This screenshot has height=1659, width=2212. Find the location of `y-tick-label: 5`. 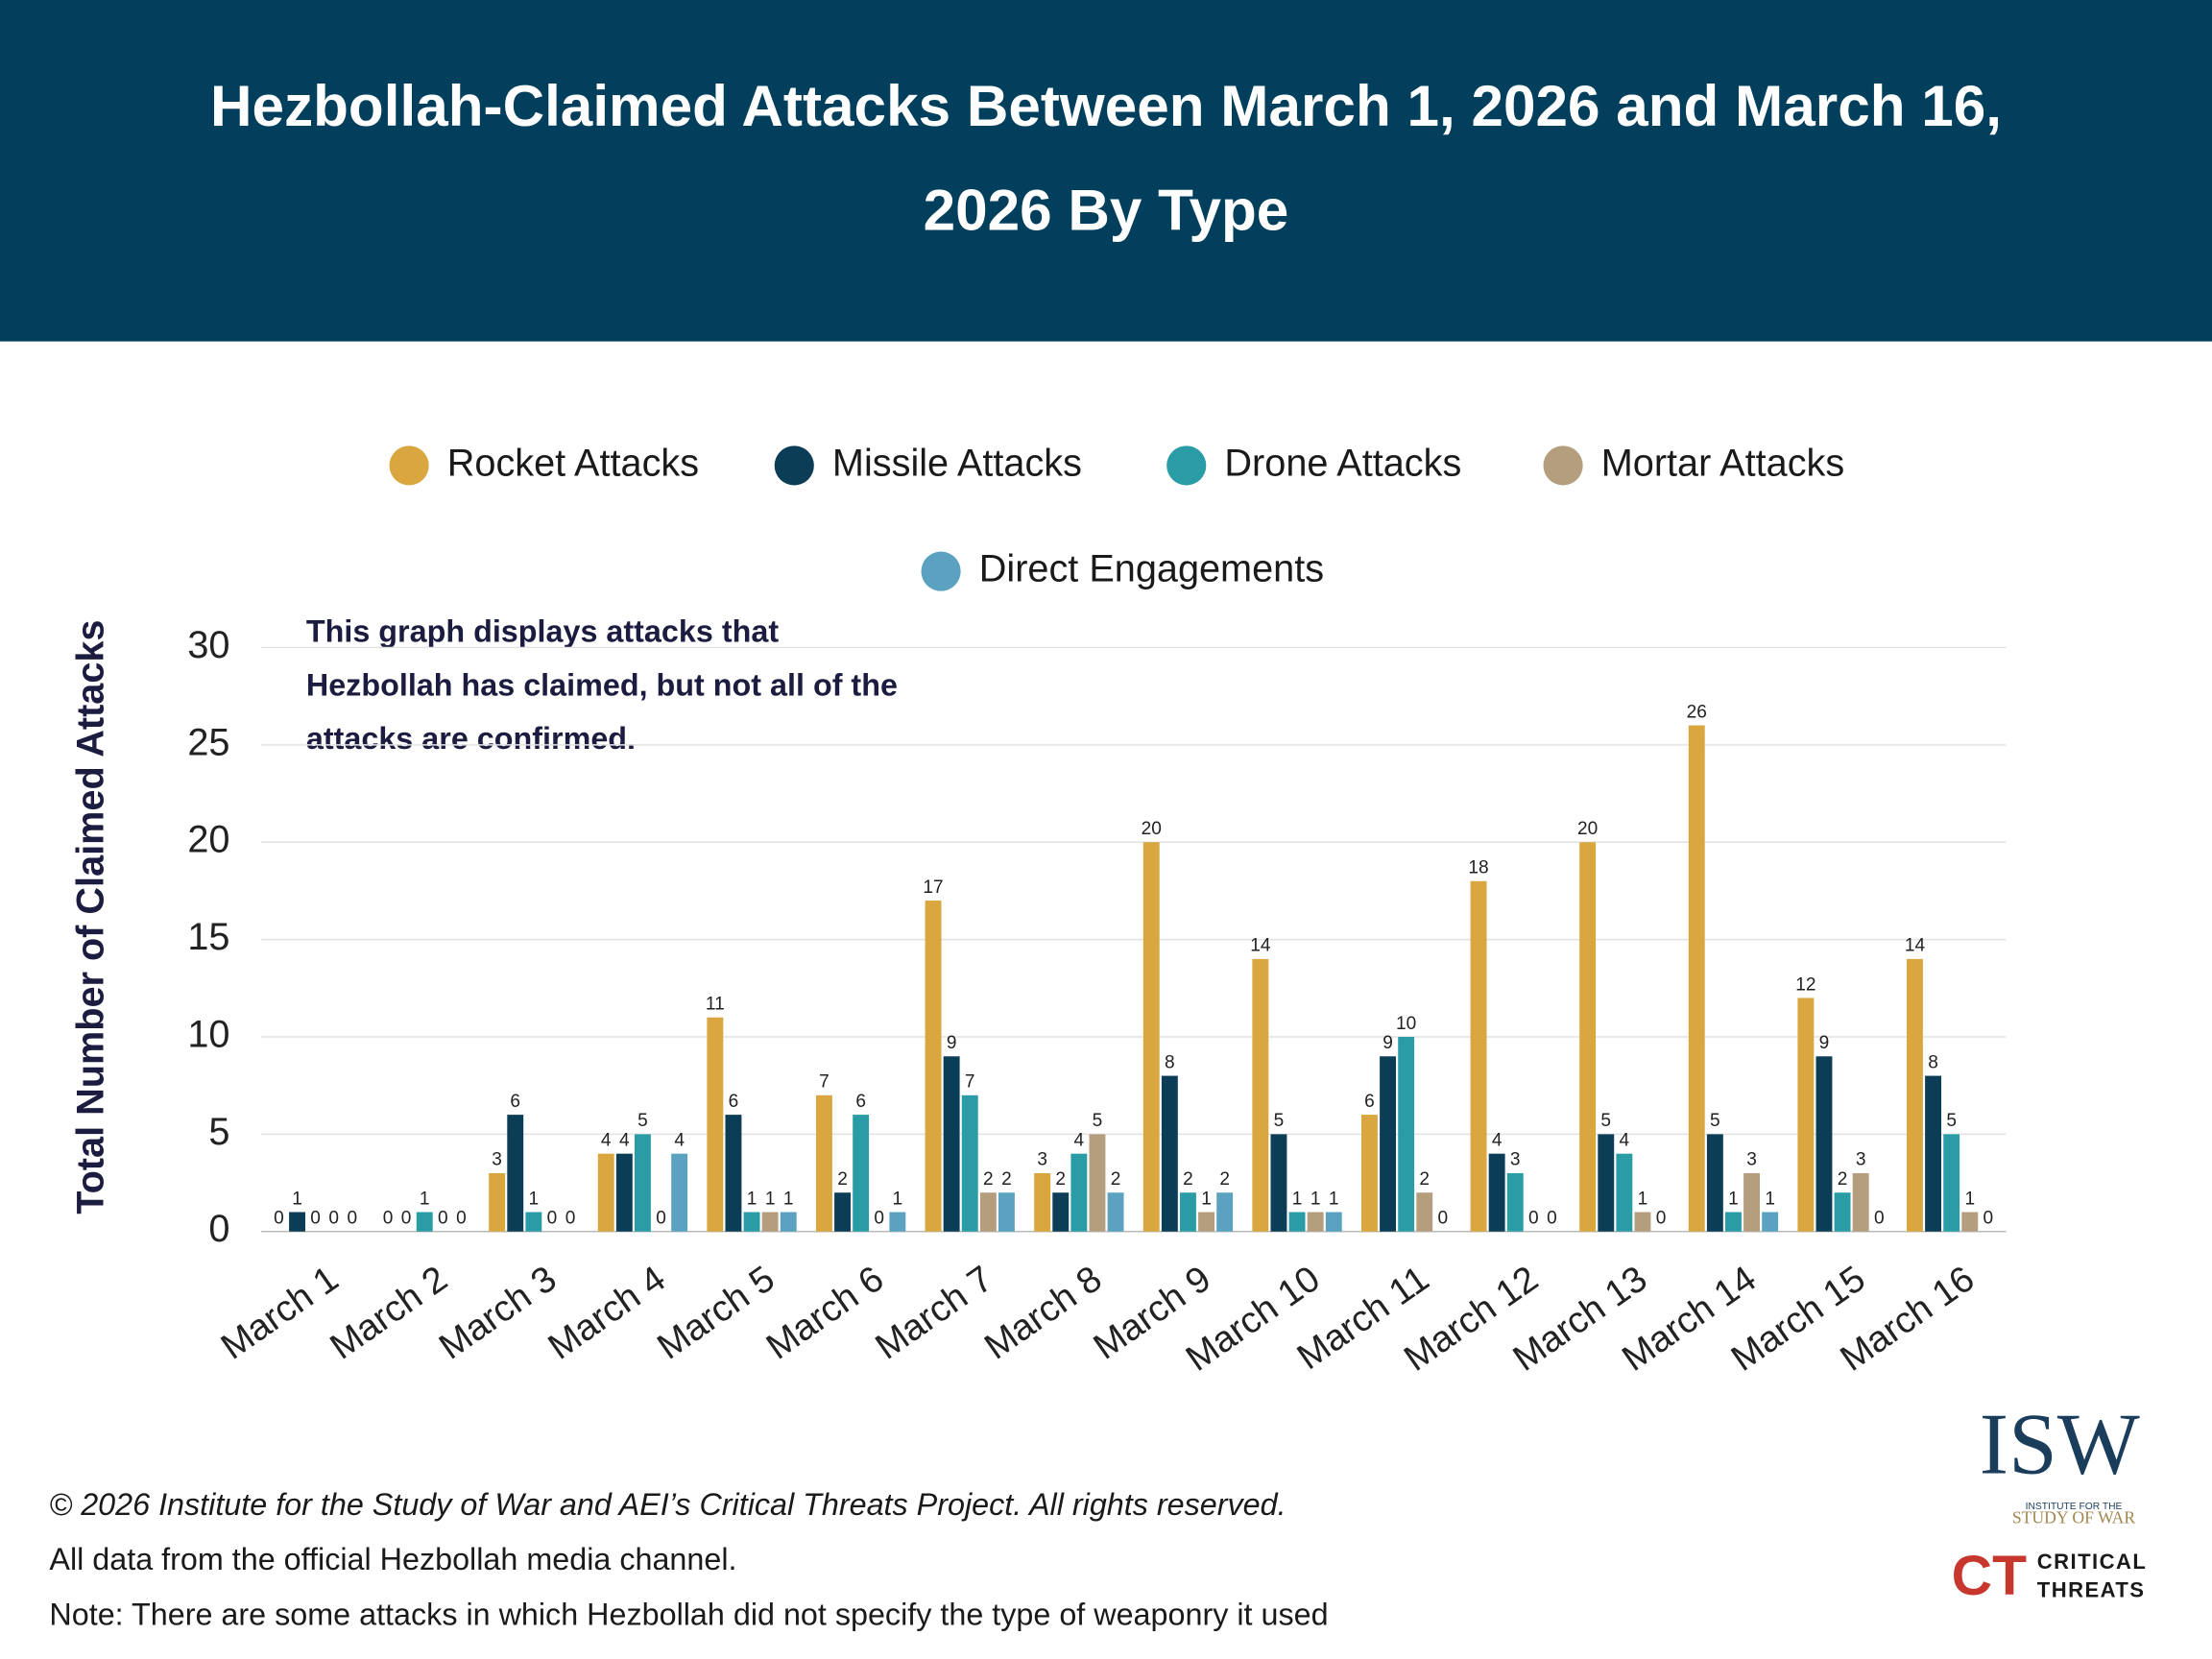

y-tick-label: 5 is located at coordinates (218, 1132).